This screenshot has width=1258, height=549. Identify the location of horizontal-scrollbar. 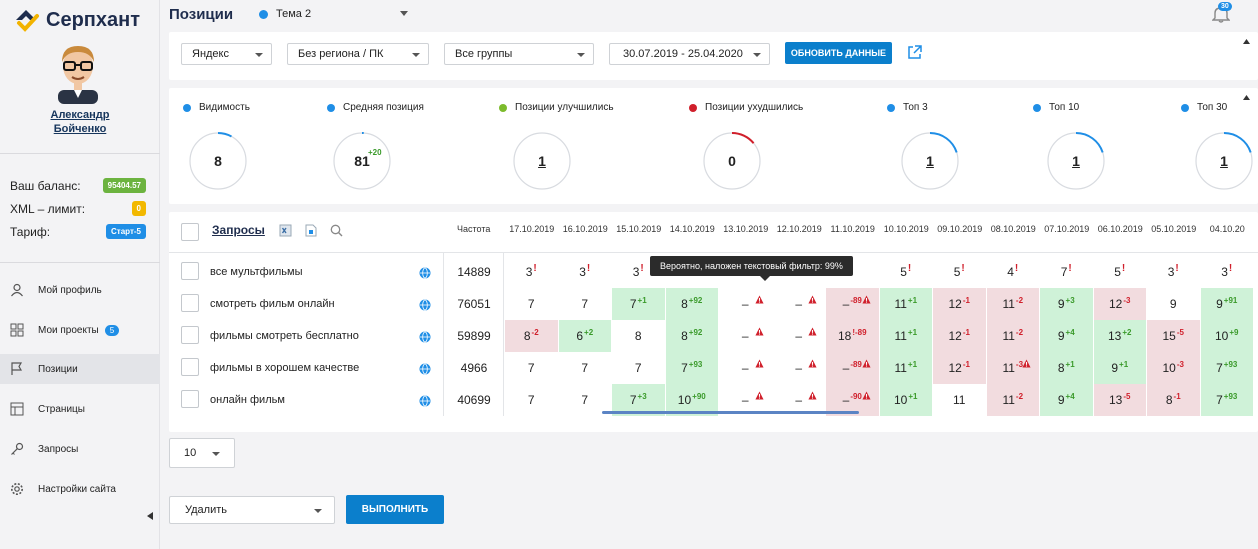
(730, 412).